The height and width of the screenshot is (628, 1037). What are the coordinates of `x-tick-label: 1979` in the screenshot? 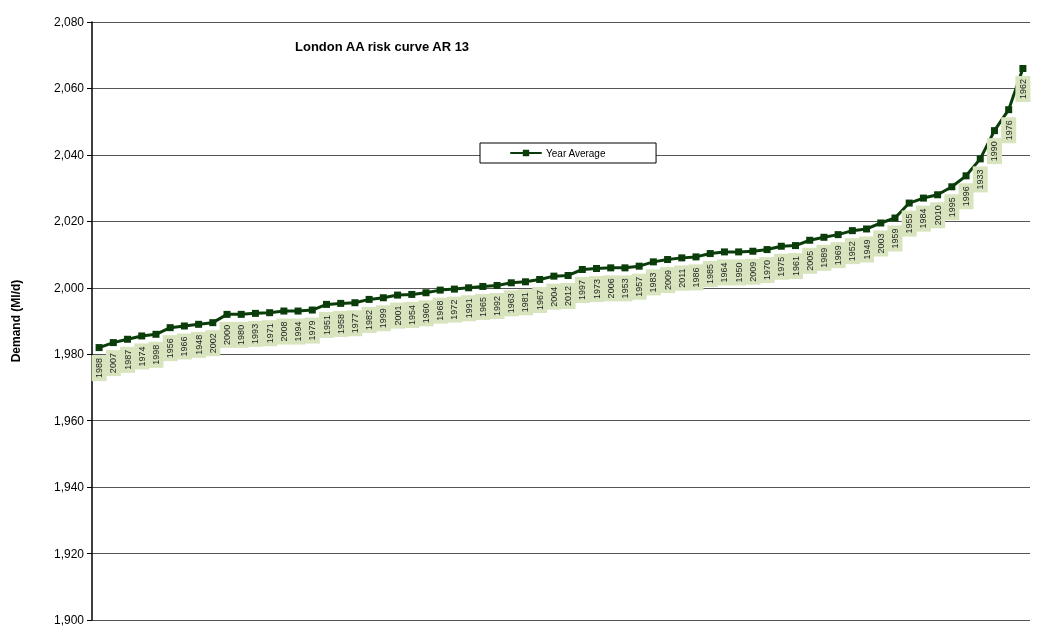 It's located at (312, 330).